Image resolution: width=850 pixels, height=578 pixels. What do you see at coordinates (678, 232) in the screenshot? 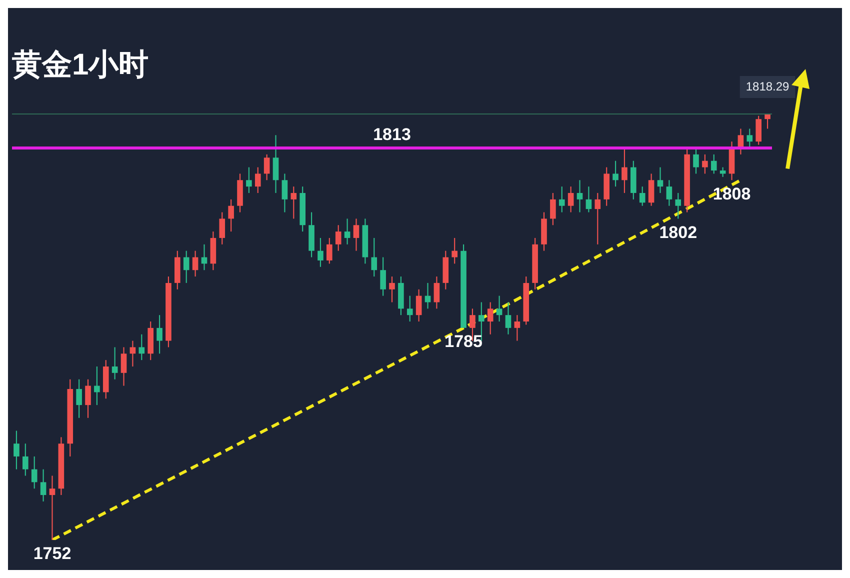
I see `annotation: 1802` at bounding box center [678, 232].